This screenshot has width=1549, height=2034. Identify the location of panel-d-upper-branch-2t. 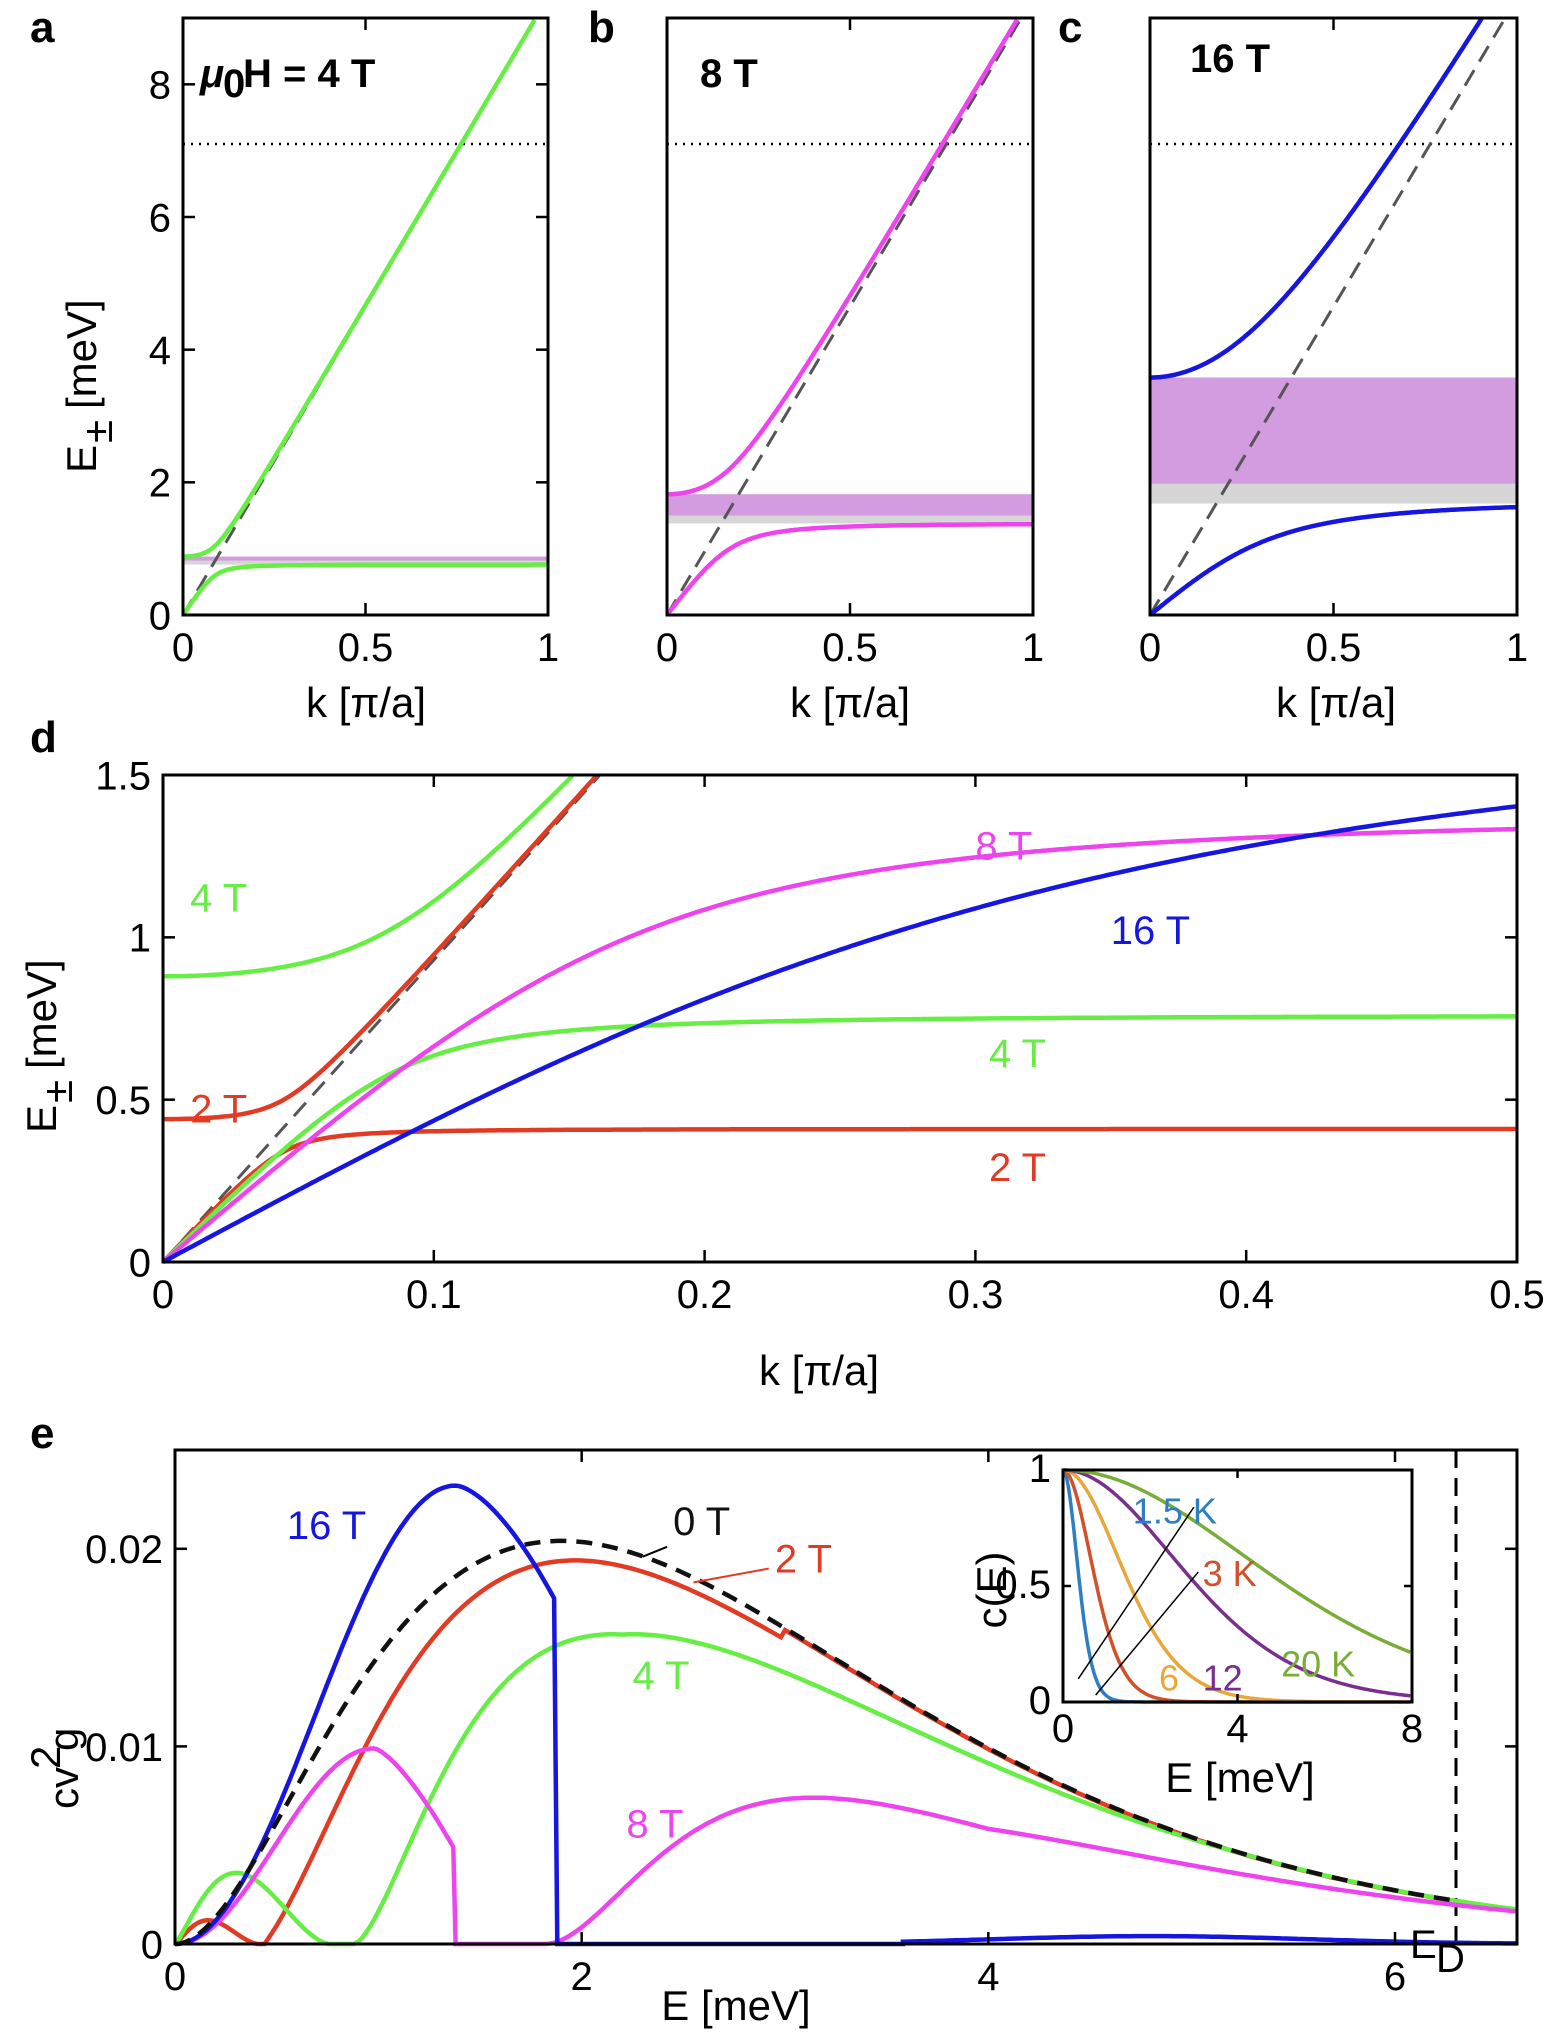
(380, 948).